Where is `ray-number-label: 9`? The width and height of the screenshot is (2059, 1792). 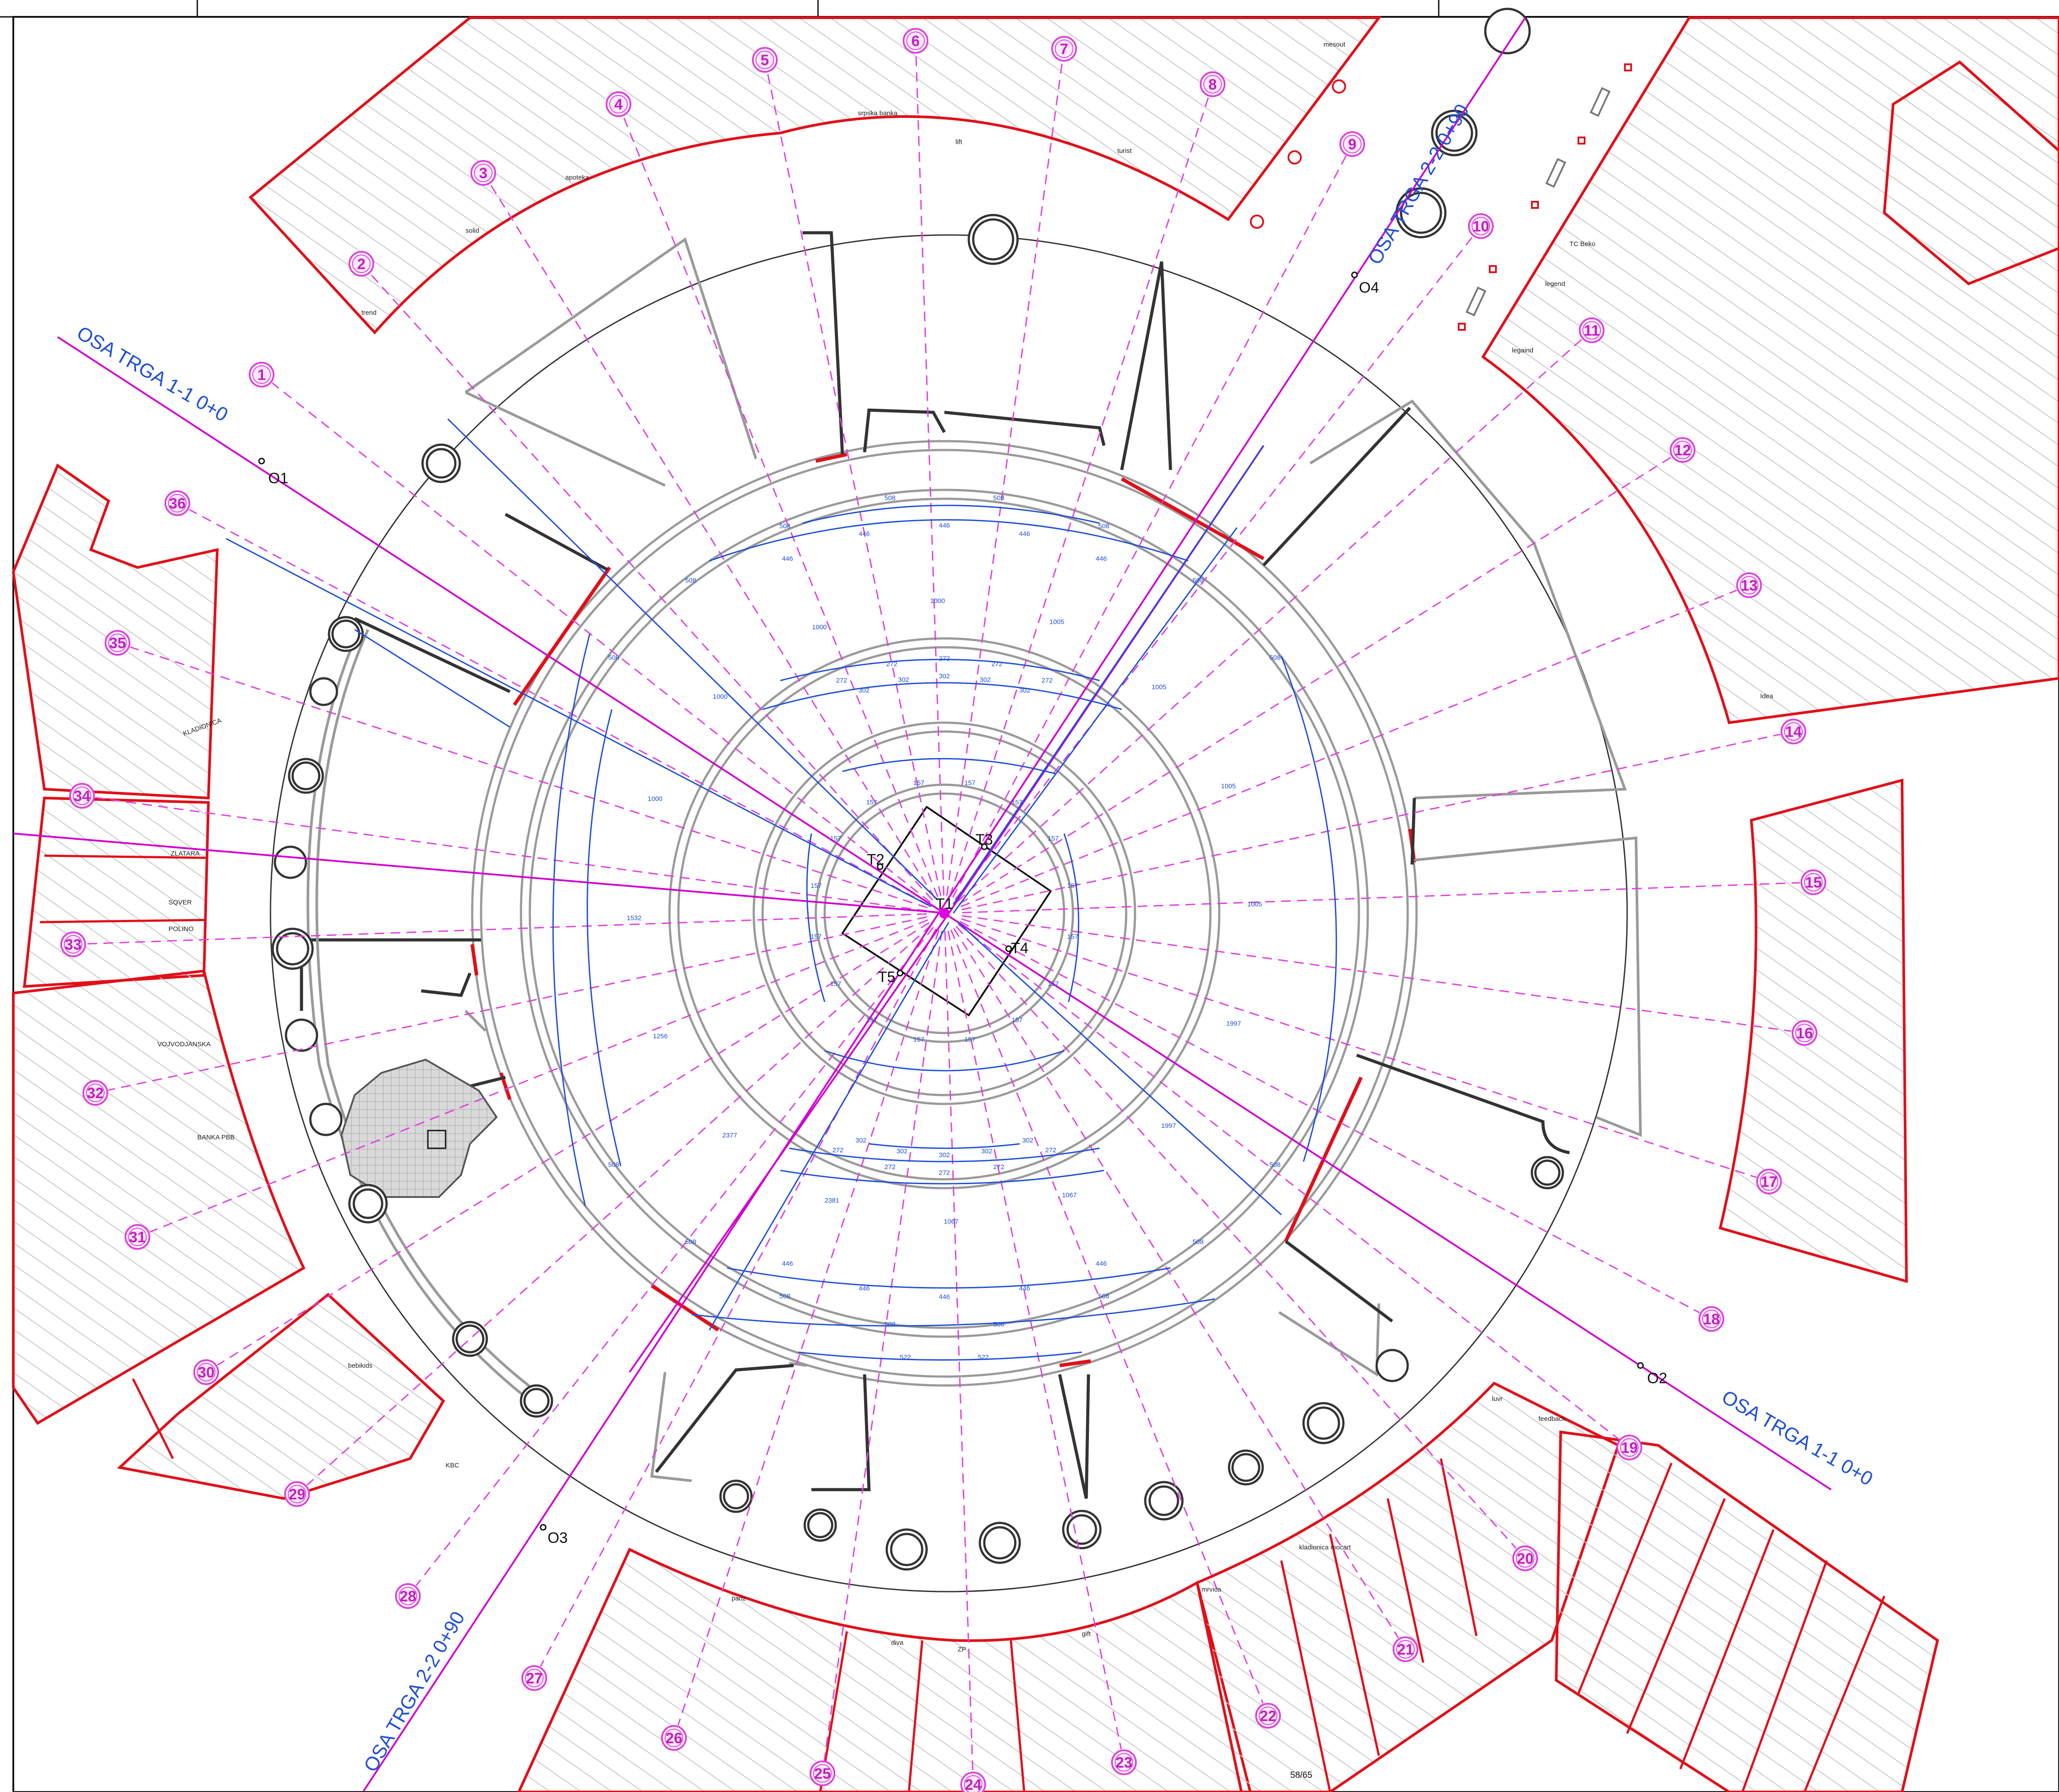
ray-number-label: 9 is located at coordinates (1352, 144).